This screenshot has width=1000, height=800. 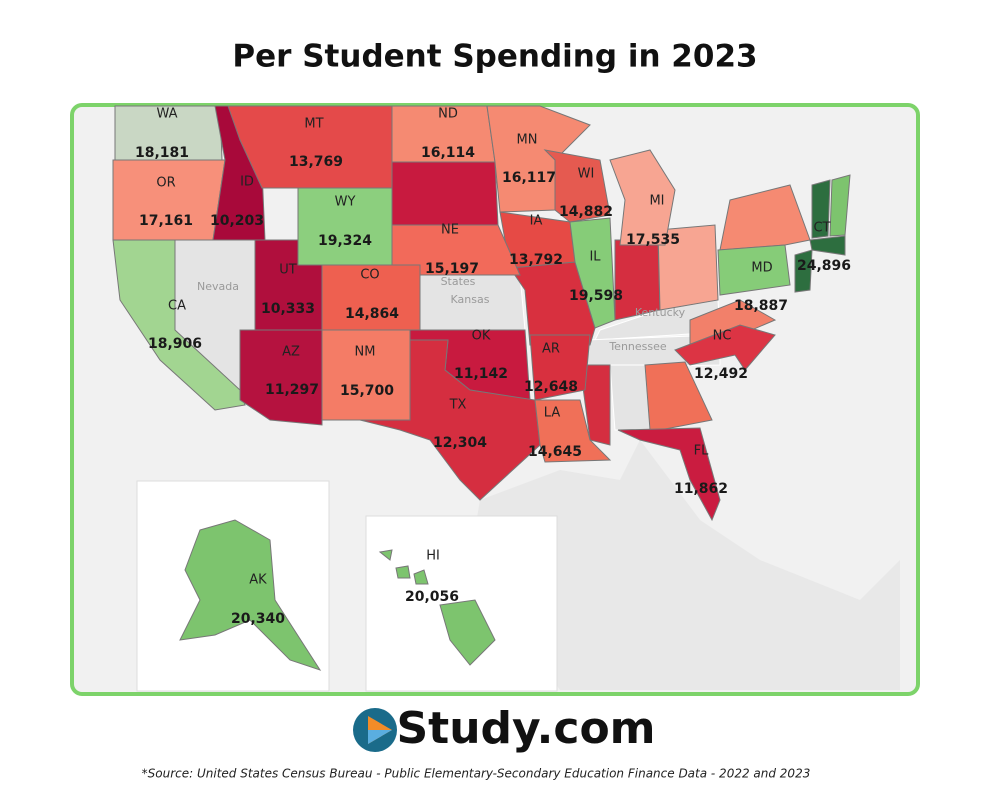 I want to click on basemap-label: Kansas, so click(x=470, y=299).